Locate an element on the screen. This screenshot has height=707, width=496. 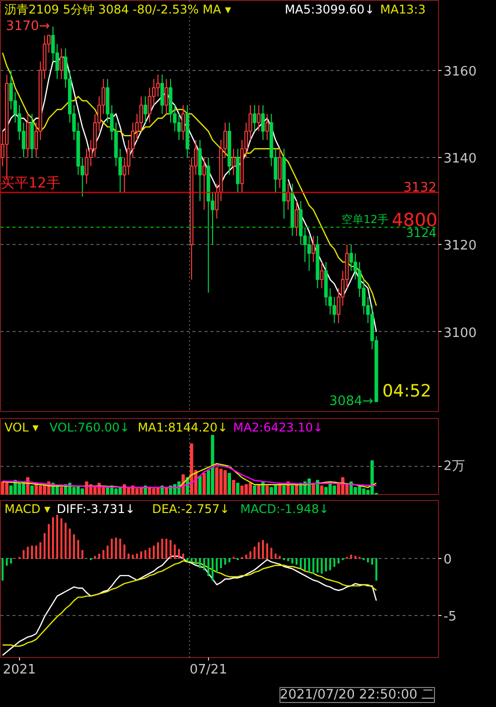
text: 2021/07/20 22:50:00 二 is located at coordinates (357, 695).